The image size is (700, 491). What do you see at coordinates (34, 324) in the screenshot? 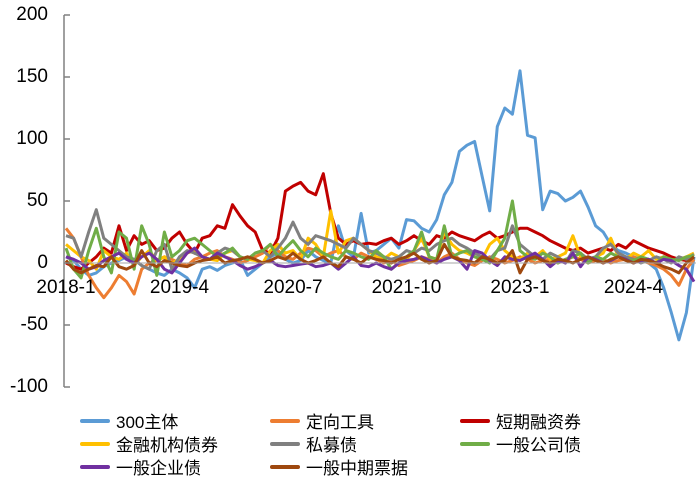
I see `y-tick-label: -50` at bounding box center [34, 324].